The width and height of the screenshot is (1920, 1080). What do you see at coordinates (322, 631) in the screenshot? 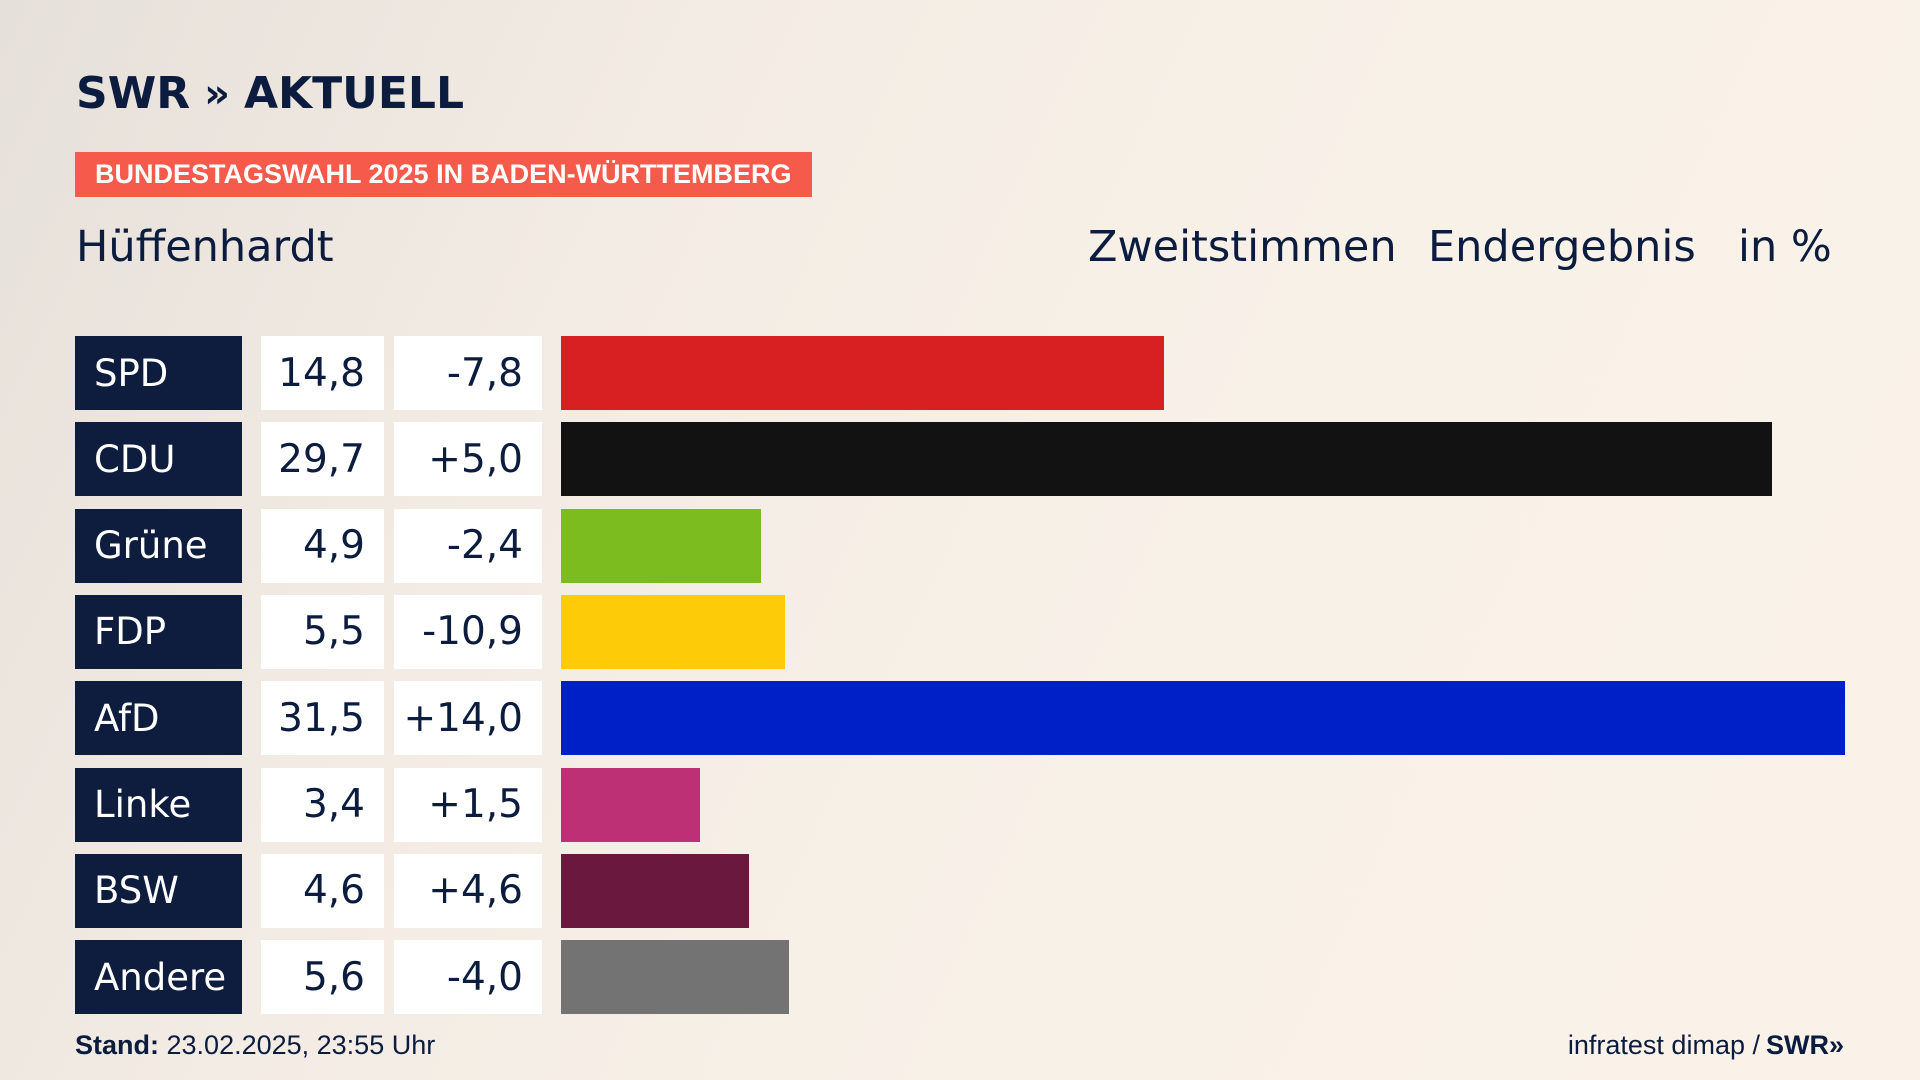
I see `vote-share-label: 5,5` at bounding box center [322, 631].